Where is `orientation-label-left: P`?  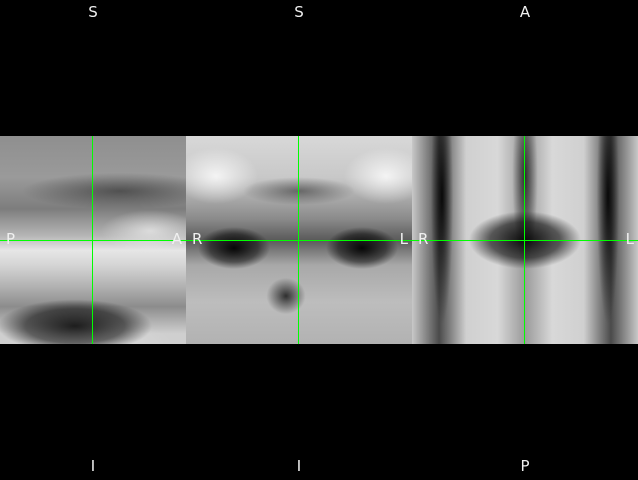
orientation-label-left: P is located at coordinates (11, 239).